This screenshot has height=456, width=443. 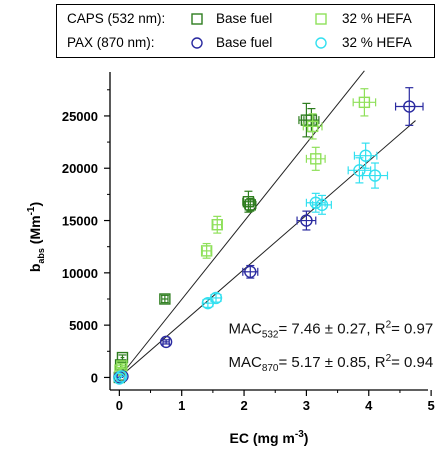 I want to click on fit-annotation-0: MAC532= 7.46 ± 0.27, R2= 0.97, so click(x=330, y=330).